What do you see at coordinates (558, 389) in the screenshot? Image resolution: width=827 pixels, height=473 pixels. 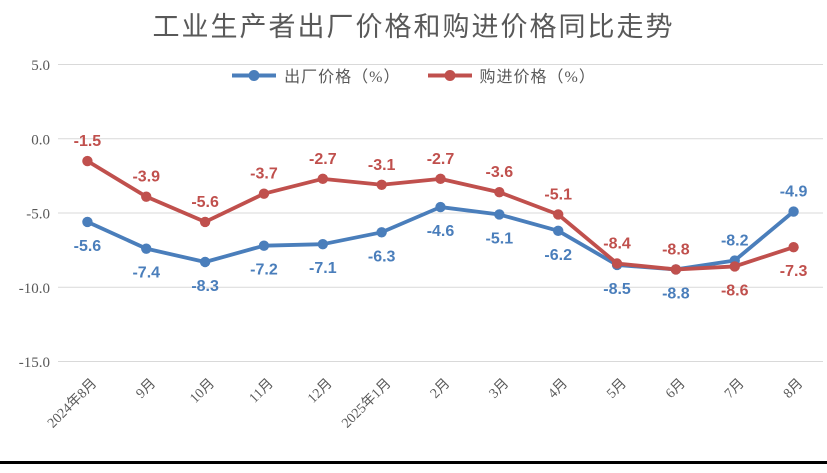 I see `x-axis-label: 4月` at bounding box center [558, 389].